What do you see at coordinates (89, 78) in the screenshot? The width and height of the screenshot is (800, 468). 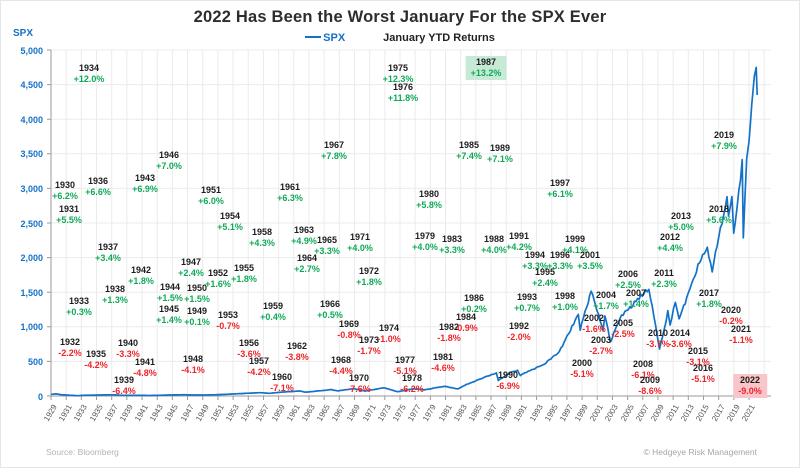 I see `annotation-return: +12.0%` at bounding box center [89, 78].